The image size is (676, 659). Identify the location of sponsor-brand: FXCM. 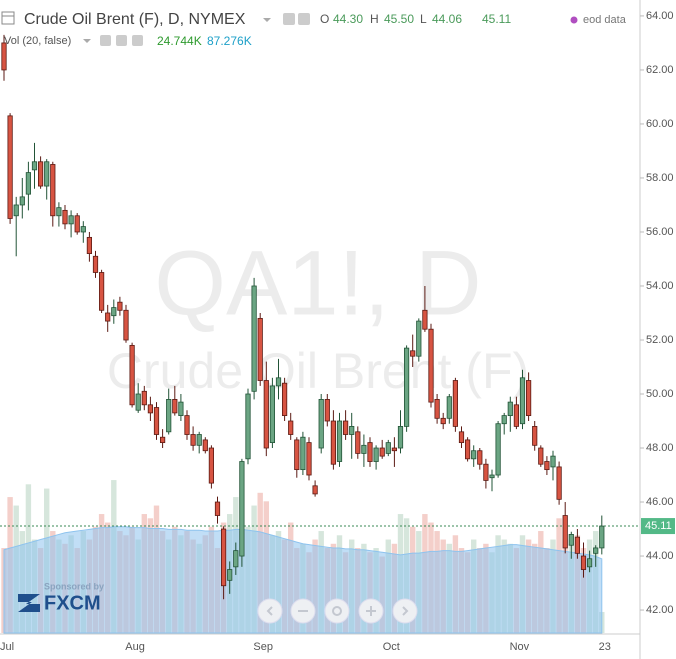
(72, 603).